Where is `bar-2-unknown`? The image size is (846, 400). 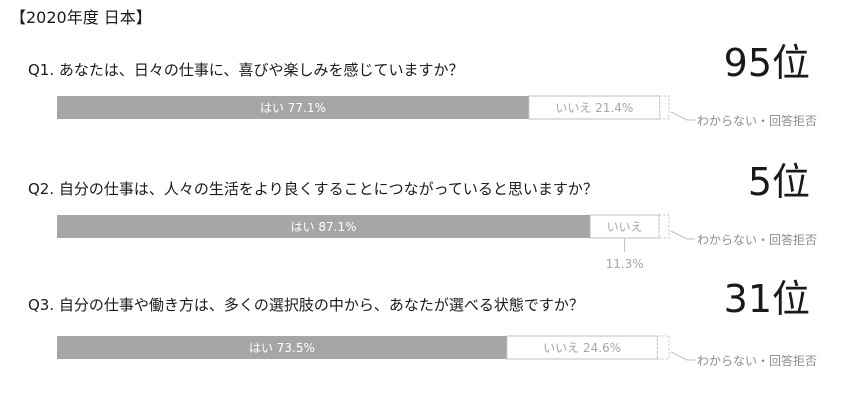
bar-2-unknown is located at coordinates (664, 226).